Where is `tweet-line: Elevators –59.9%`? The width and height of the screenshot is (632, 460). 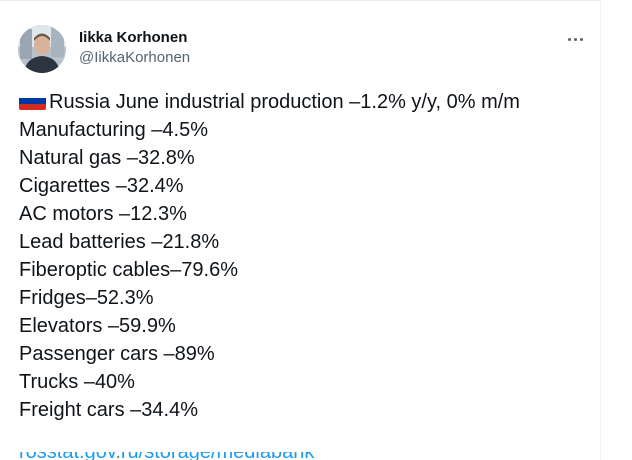 tweet-line: Elevators –59.9% is located at coordinates (97, 326).